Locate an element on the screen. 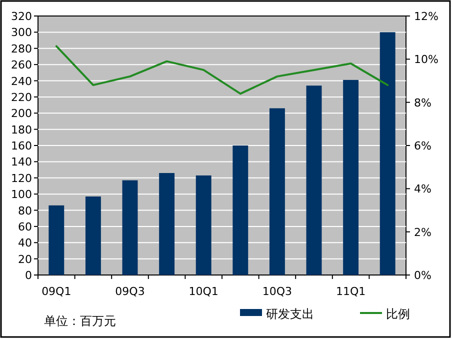 The height and width of the screenshot is (339, 452). y2-tick-label: 2% is located at coordinates (423, 232).